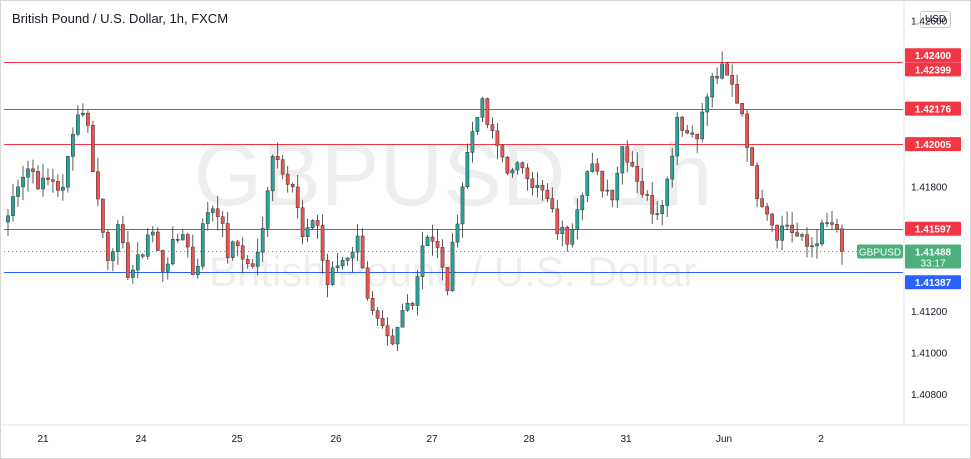 Image resolution: width=971 pixels, height=459 pixels. What do you see at coordinates (929, 22) in the screenshot?
I see `y-tick-label: 1.42600` at bounding box center [929, 22].